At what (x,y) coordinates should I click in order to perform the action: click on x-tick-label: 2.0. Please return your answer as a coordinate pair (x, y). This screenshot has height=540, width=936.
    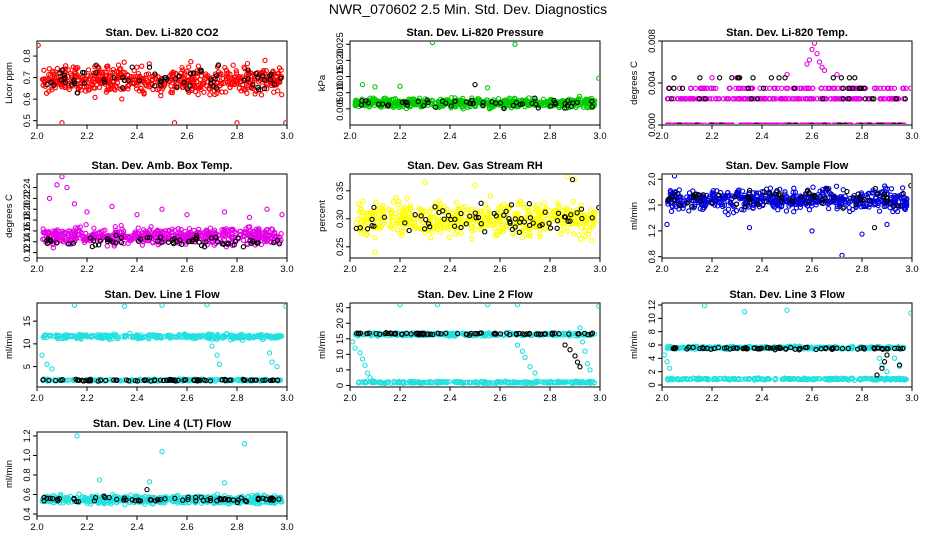
    Looking at the image, I should click on (349, 269).